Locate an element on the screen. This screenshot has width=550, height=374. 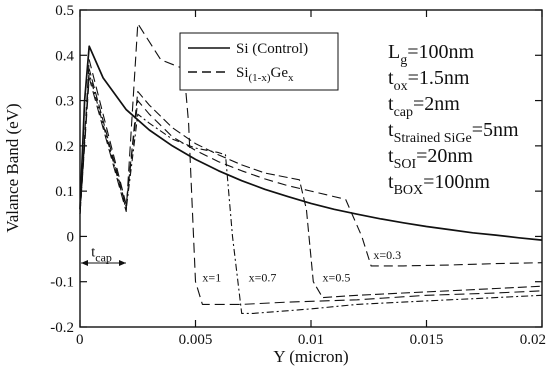
y-tick-label: -0.2 is located at coordinates (62, 328).